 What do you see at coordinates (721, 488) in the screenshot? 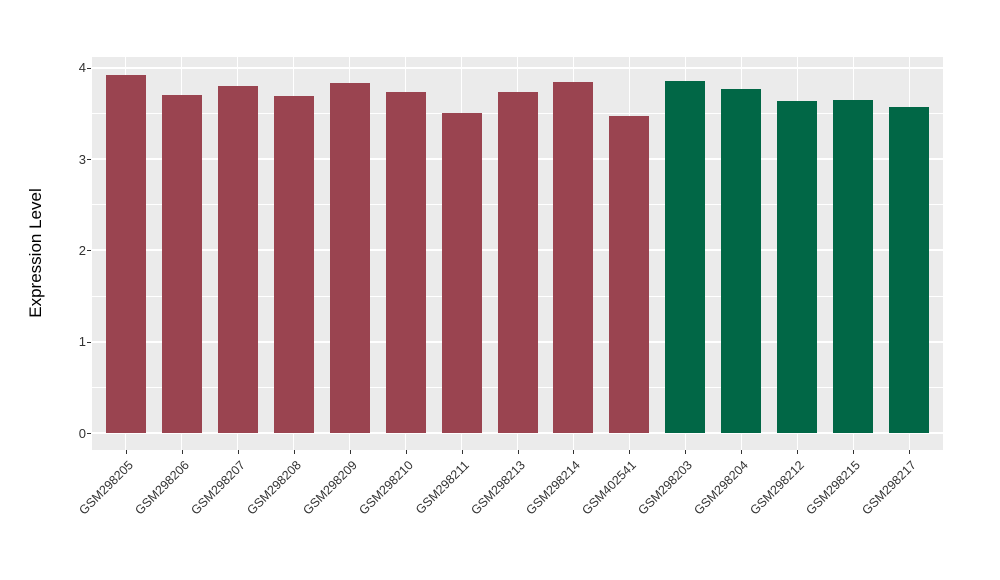
I see `x-tick-label: GSM298204` at bounding box center [721, 488].